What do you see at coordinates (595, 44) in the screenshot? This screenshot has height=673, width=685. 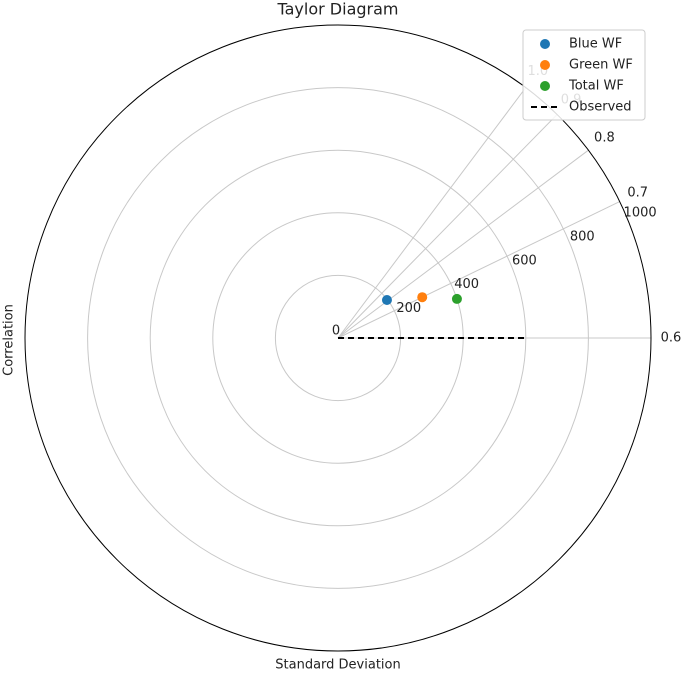 I see `legend-label: Blue WF` at bounding box center [595, 44].